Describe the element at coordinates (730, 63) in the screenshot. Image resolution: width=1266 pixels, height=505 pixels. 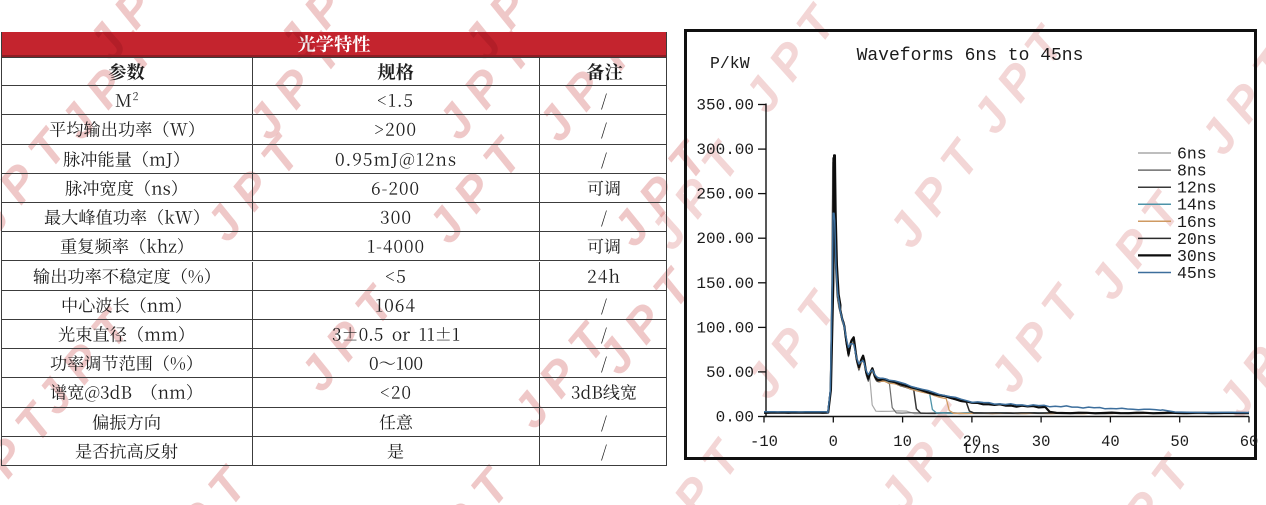
I see `svg-text: P/kW` at that location.